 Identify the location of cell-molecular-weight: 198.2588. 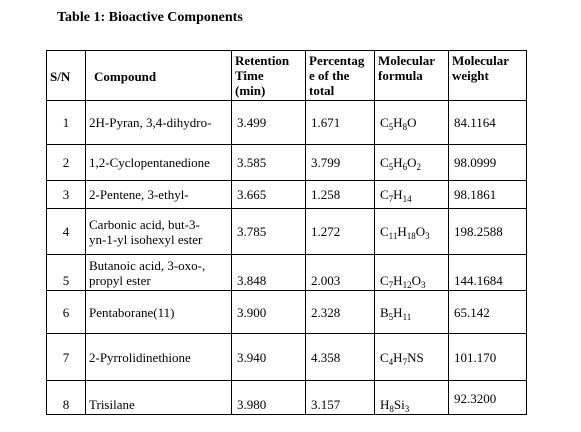
(487, 231).